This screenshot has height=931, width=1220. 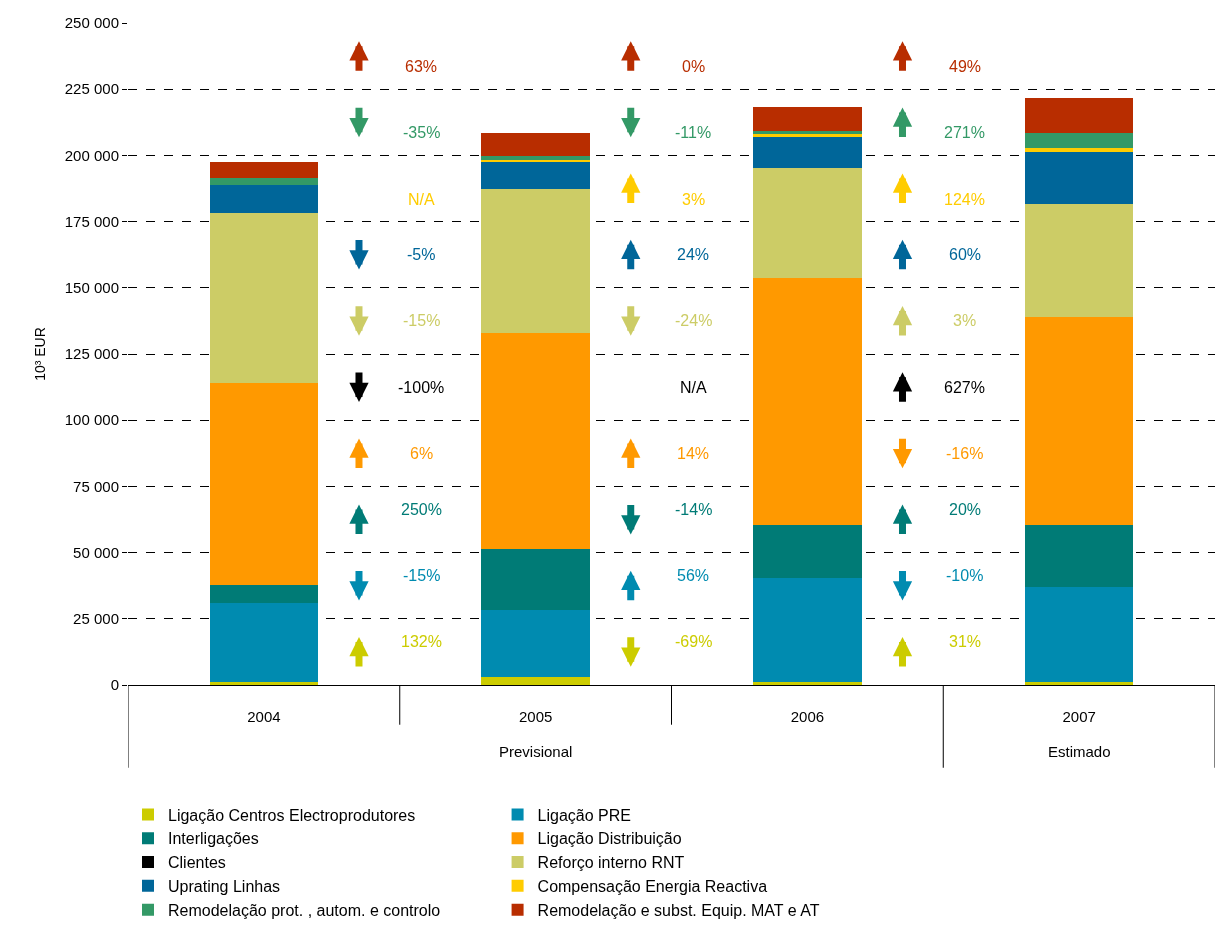 What do you see at coordinates (91, 89) in the screenshot?
I see `y-tick-label: 225 000` at bounding box center [91, 89].